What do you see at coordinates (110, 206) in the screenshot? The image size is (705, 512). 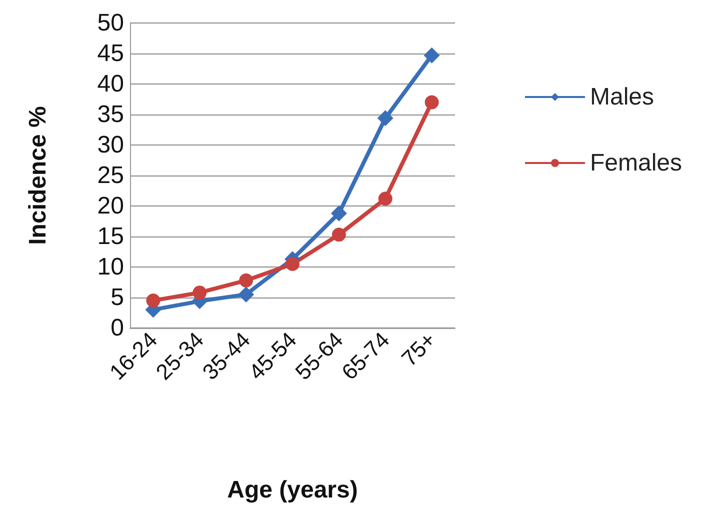 I see `y-tick-label: 20` at bounding box center [110, 206].